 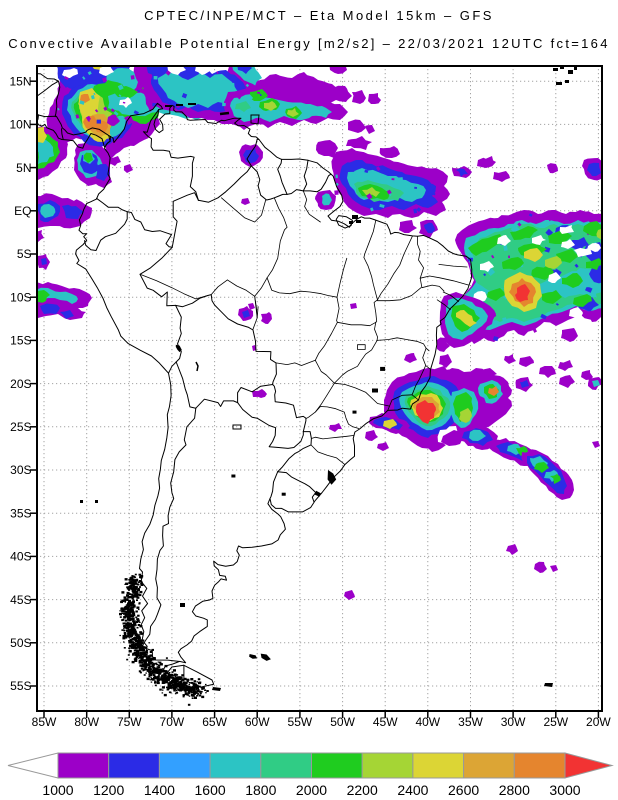 What do you see at coordinates (108, 790) in the screenshot?
I see `svg-text: 1200` at bounding box center [108, 790].